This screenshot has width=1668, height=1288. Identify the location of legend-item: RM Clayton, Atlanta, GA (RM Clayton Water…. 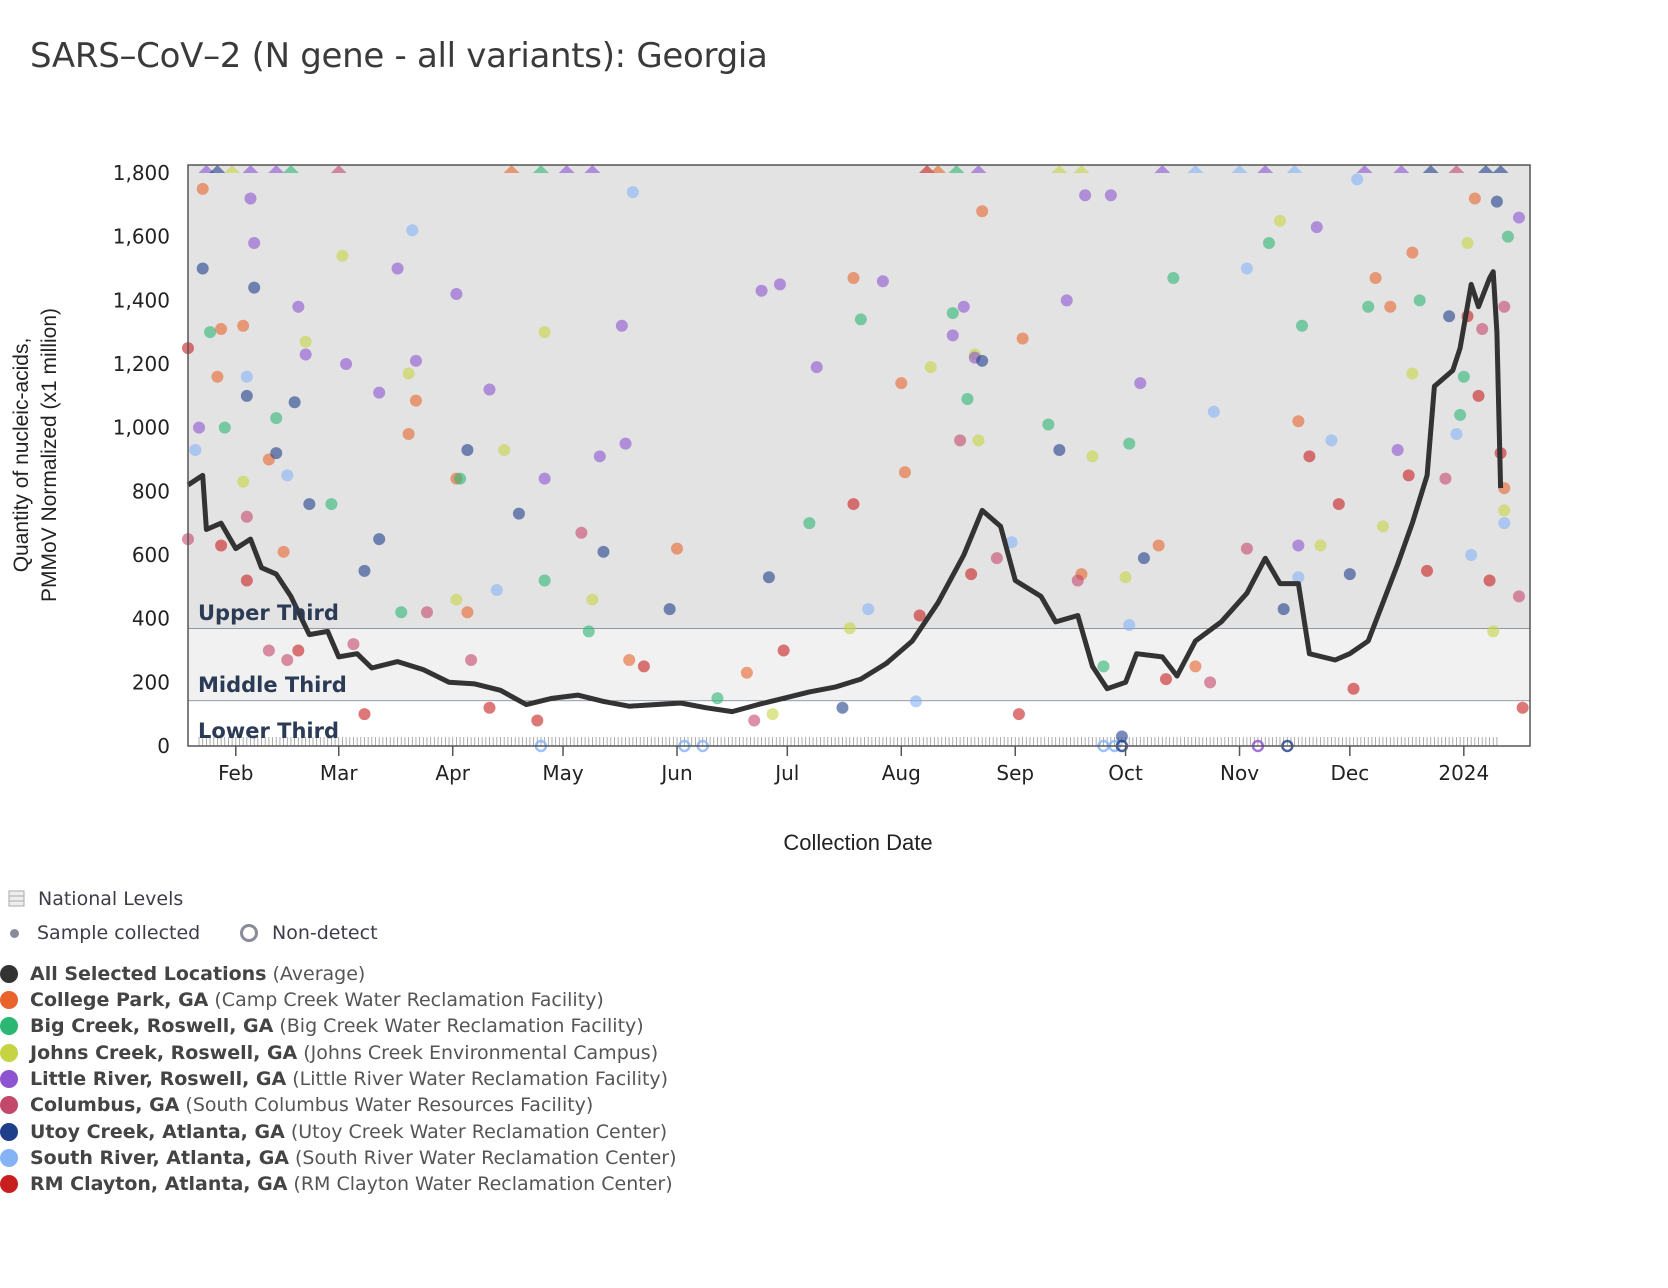
(336, 1184).